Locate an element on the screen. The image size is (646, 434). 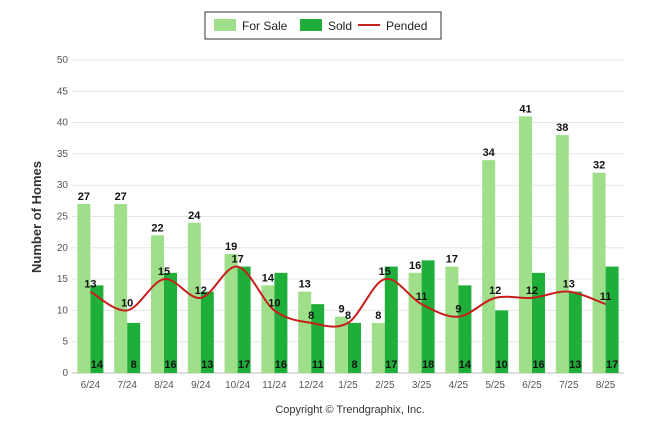
data-label-for-sale: 16 is located at coordinates (415, 266).